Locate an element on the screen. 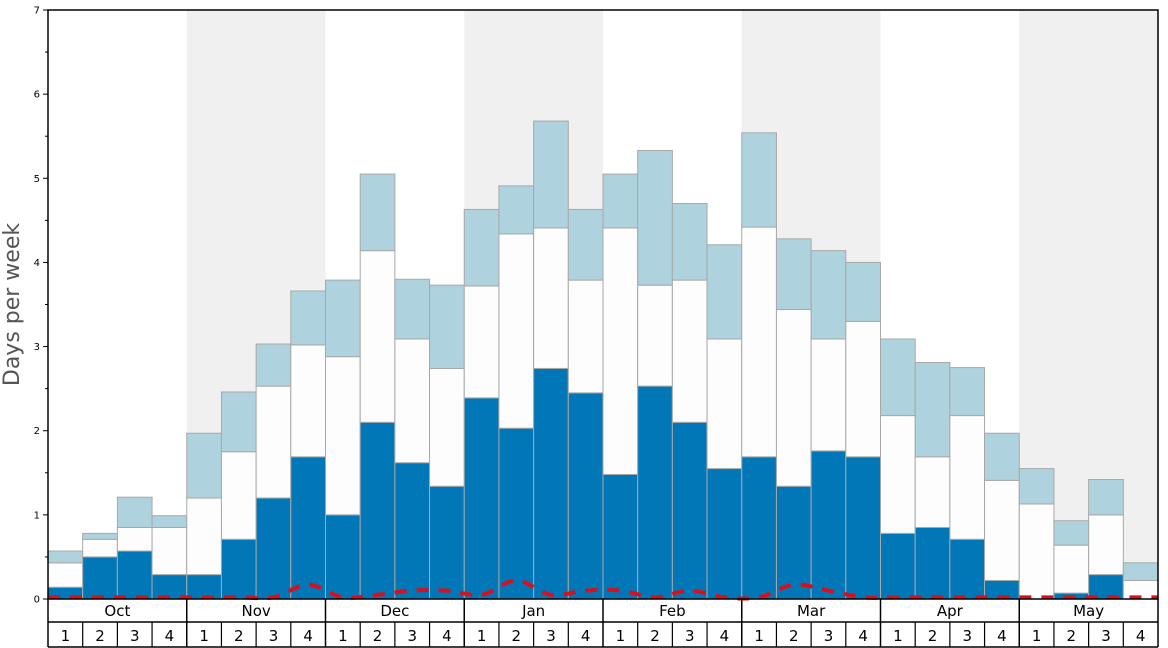  y-axis: 0 1 2 3 4 5 6 7 is located at coordinates (41, 306).